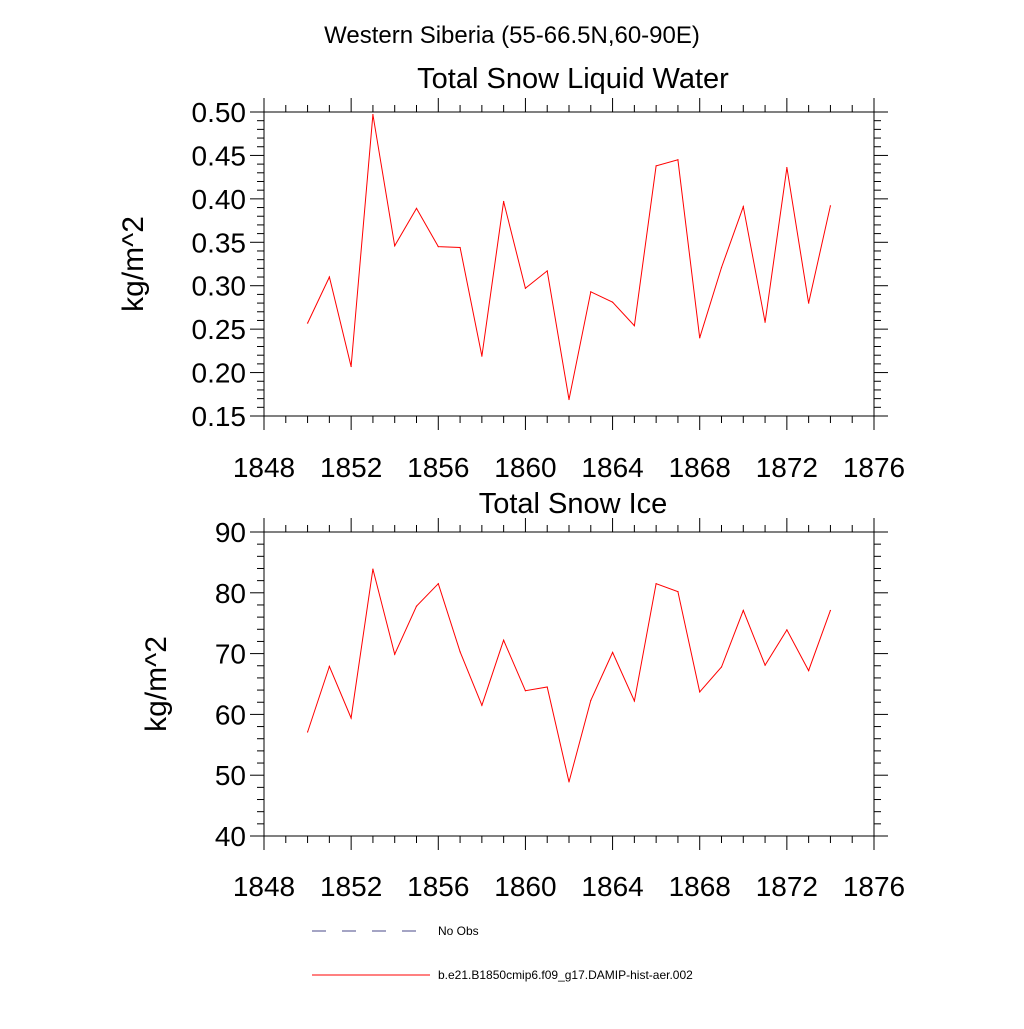  I want to click on y-tick-label: 90, so click(230, 532).